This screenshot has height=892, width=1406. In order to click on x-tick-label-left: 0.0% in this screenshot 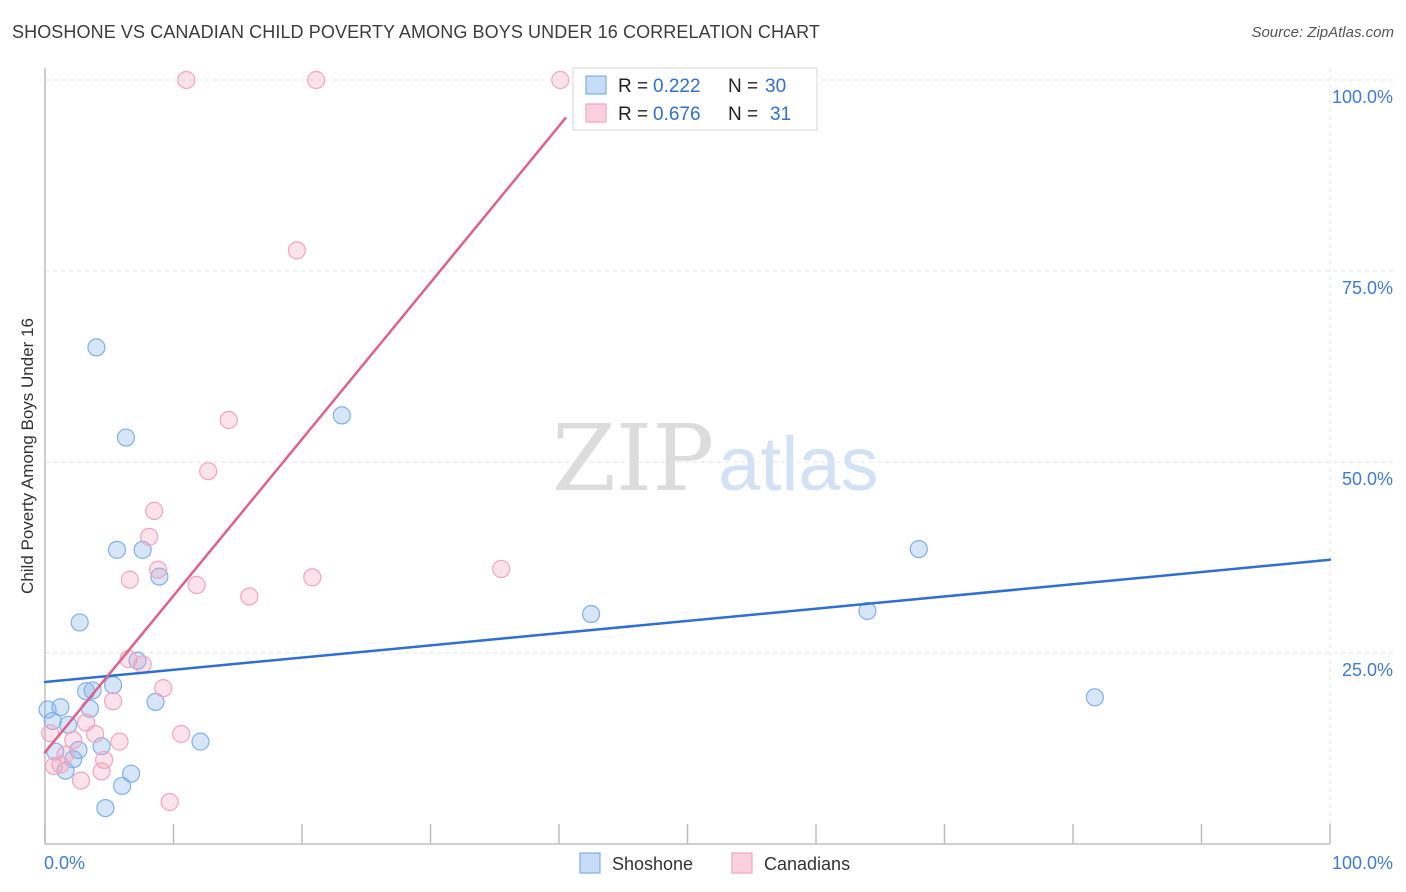, I will do `click(64, 863)`.